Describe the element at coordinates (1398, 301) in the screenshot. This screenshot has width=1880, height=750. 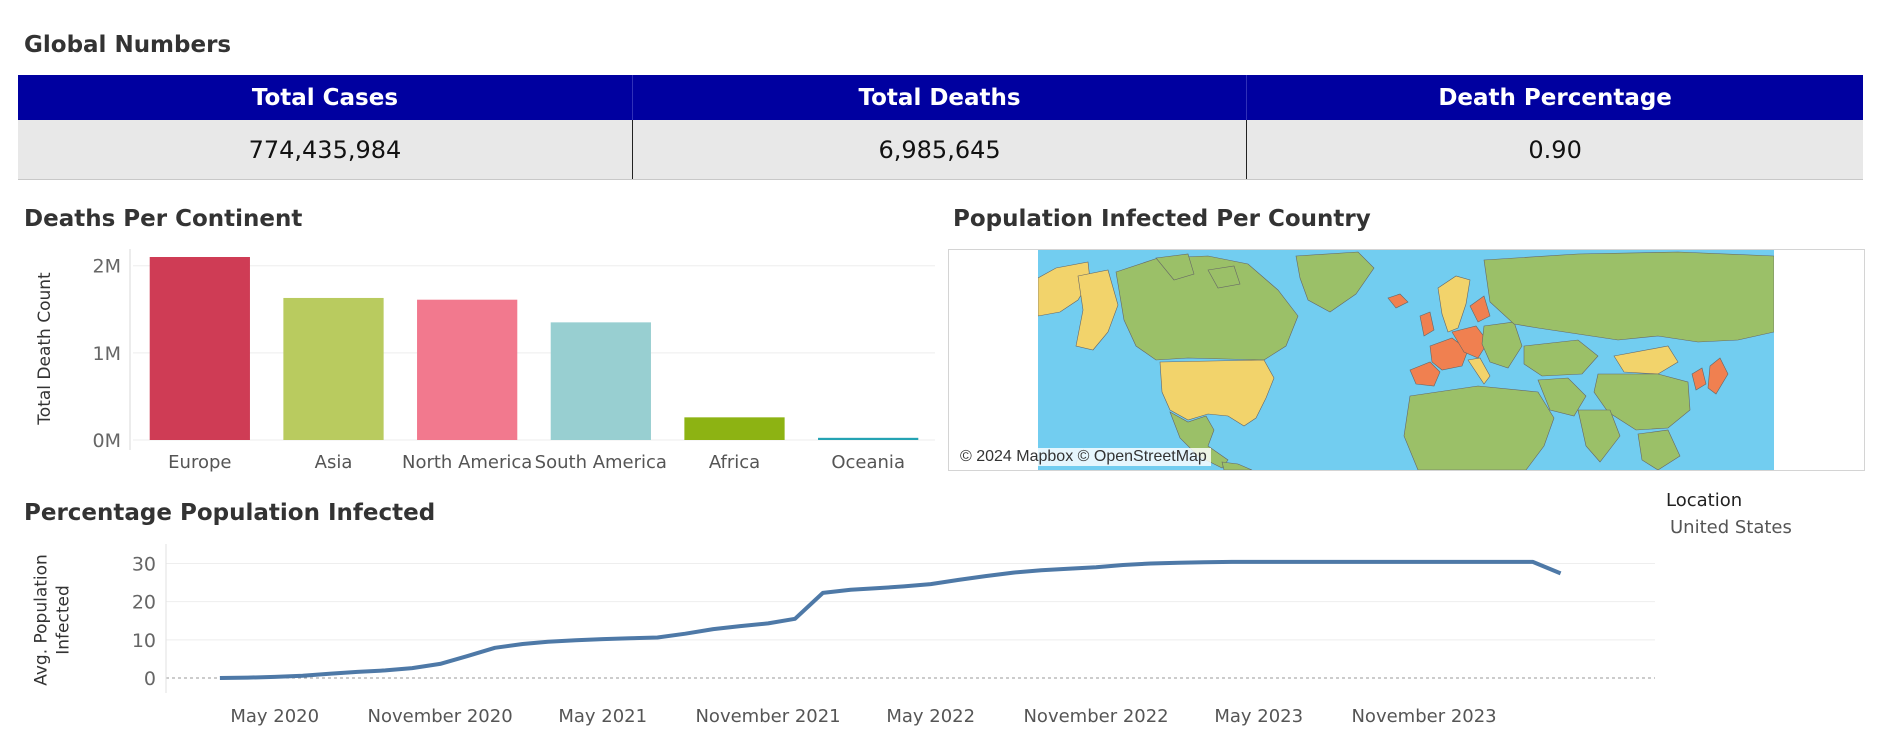
I see `map-region-iceland` at that location.